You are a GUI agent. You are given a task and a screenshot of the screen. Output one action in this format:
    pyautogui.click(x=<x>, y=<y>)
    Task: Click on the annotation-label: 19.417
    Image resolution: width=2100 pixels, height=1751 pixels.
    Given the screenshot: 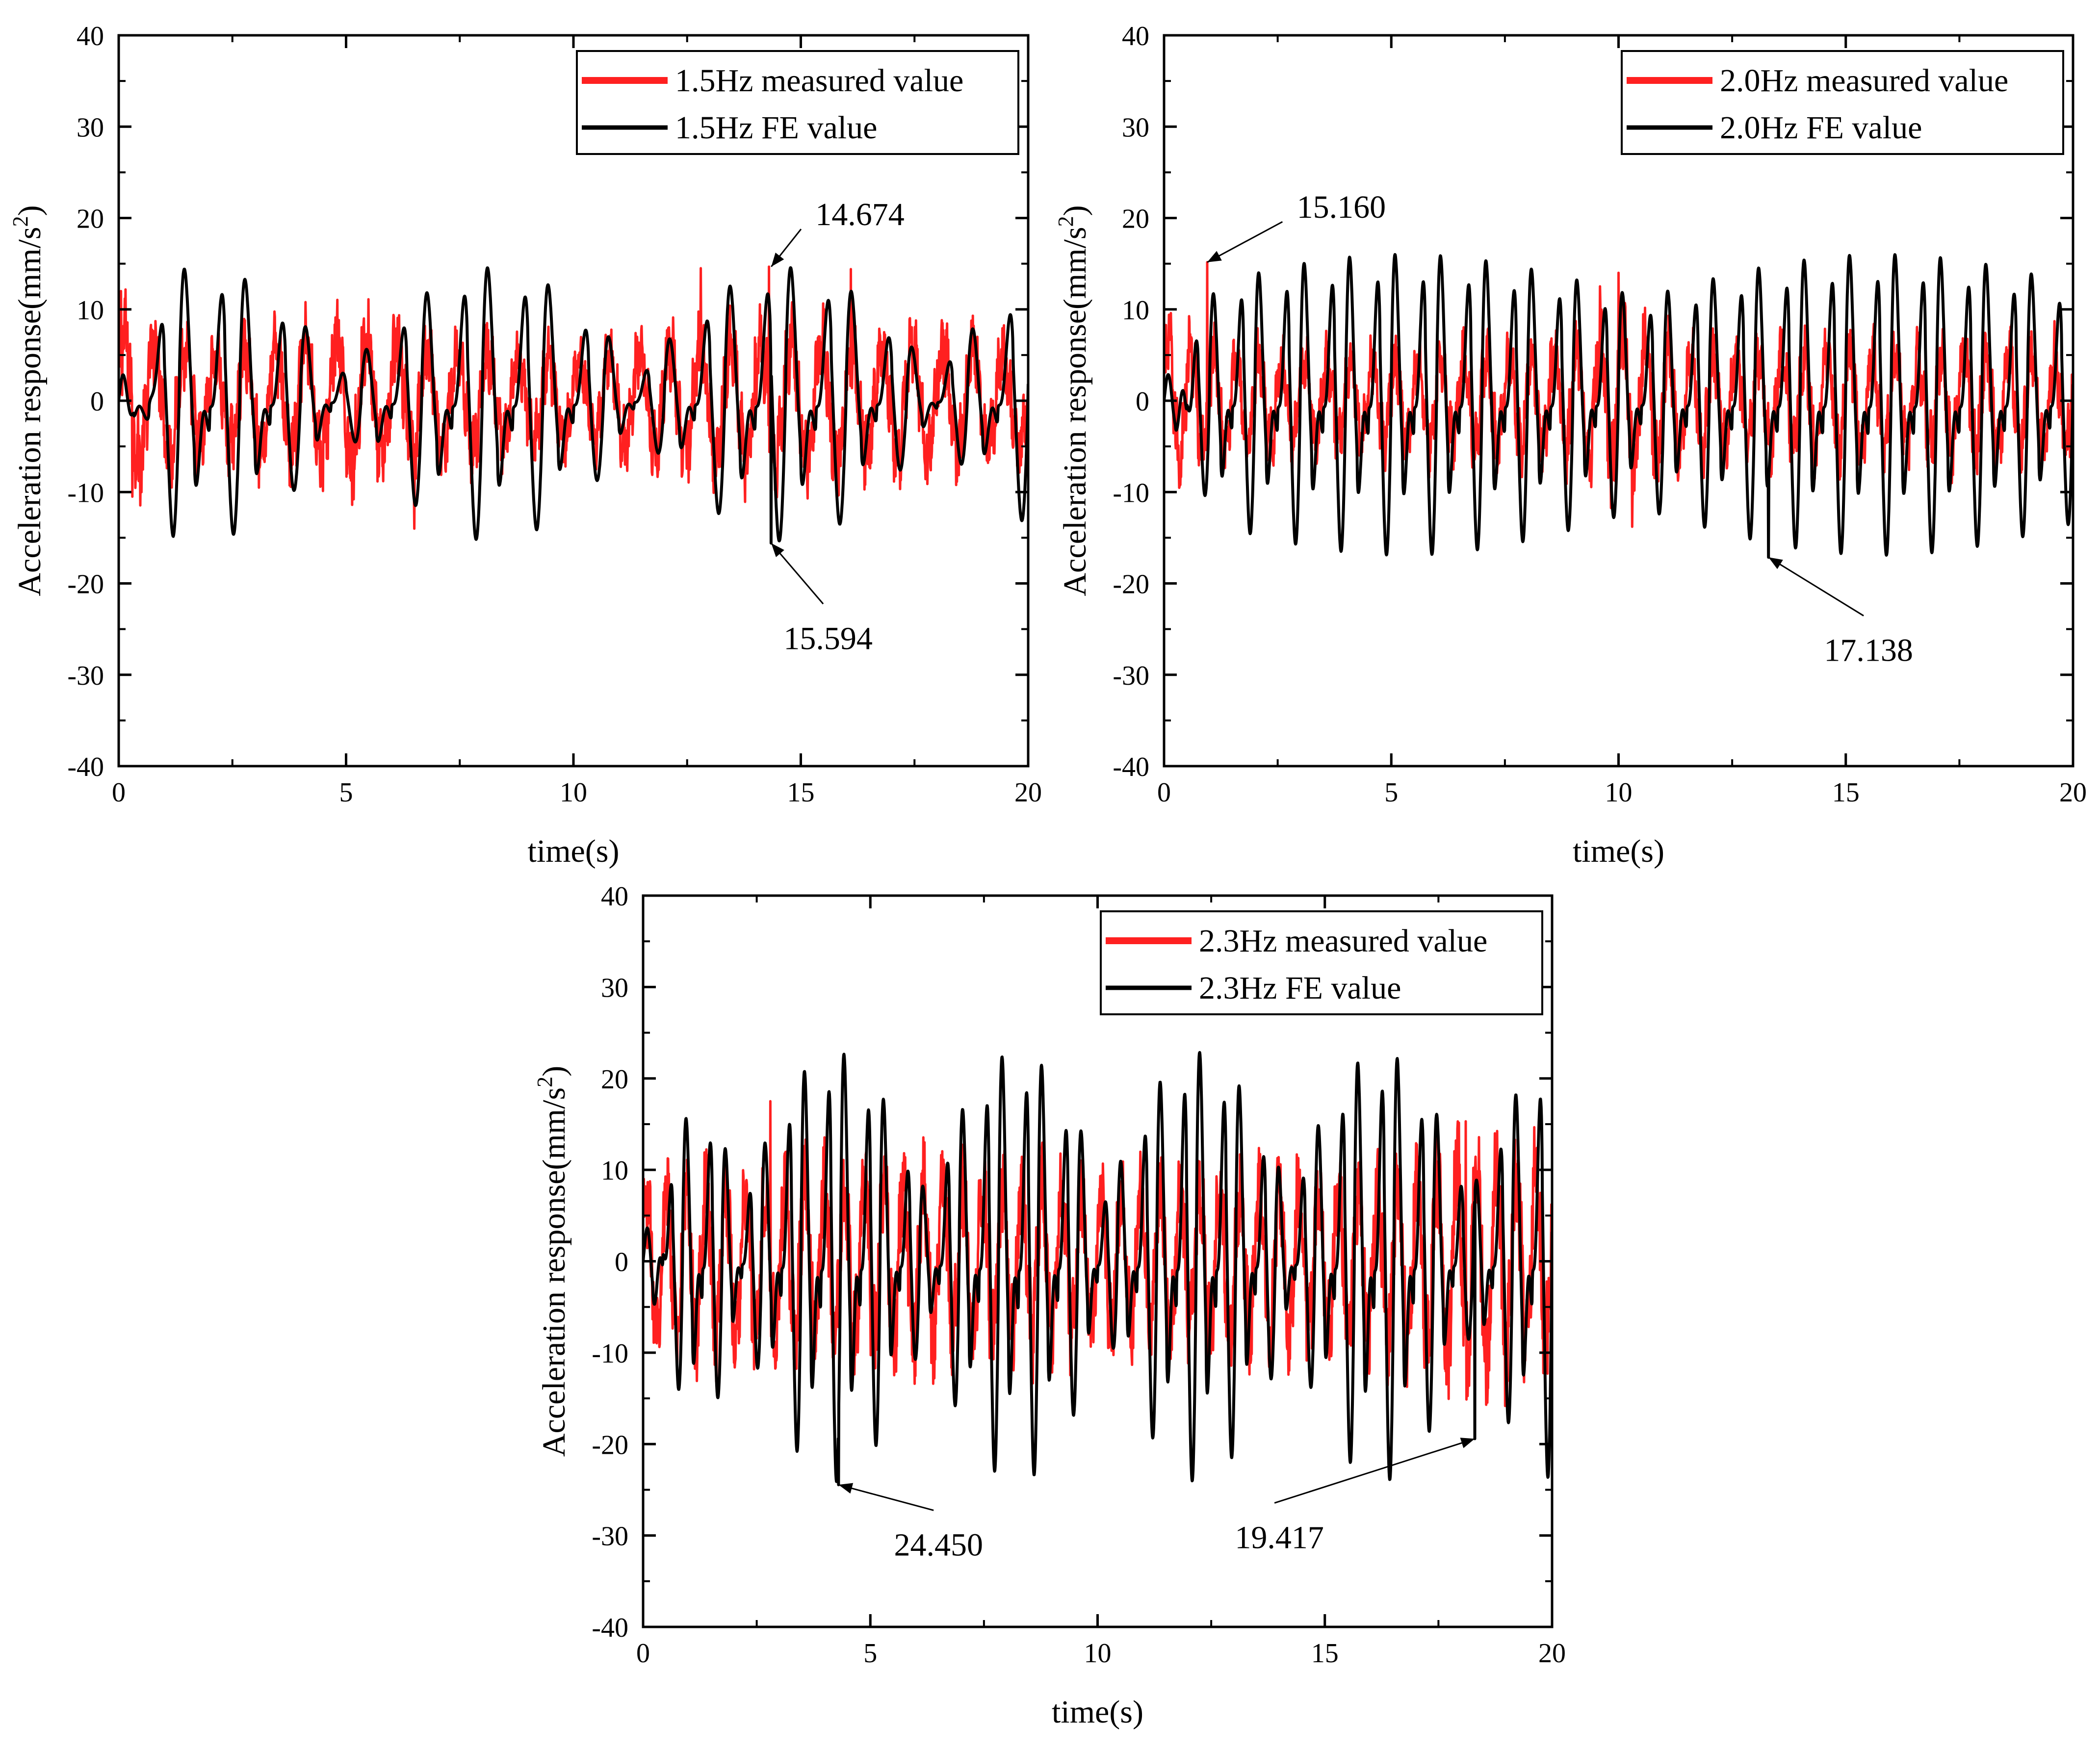 What is the action you would take?
    pyautogui.click(x=1280, y=1537)
    